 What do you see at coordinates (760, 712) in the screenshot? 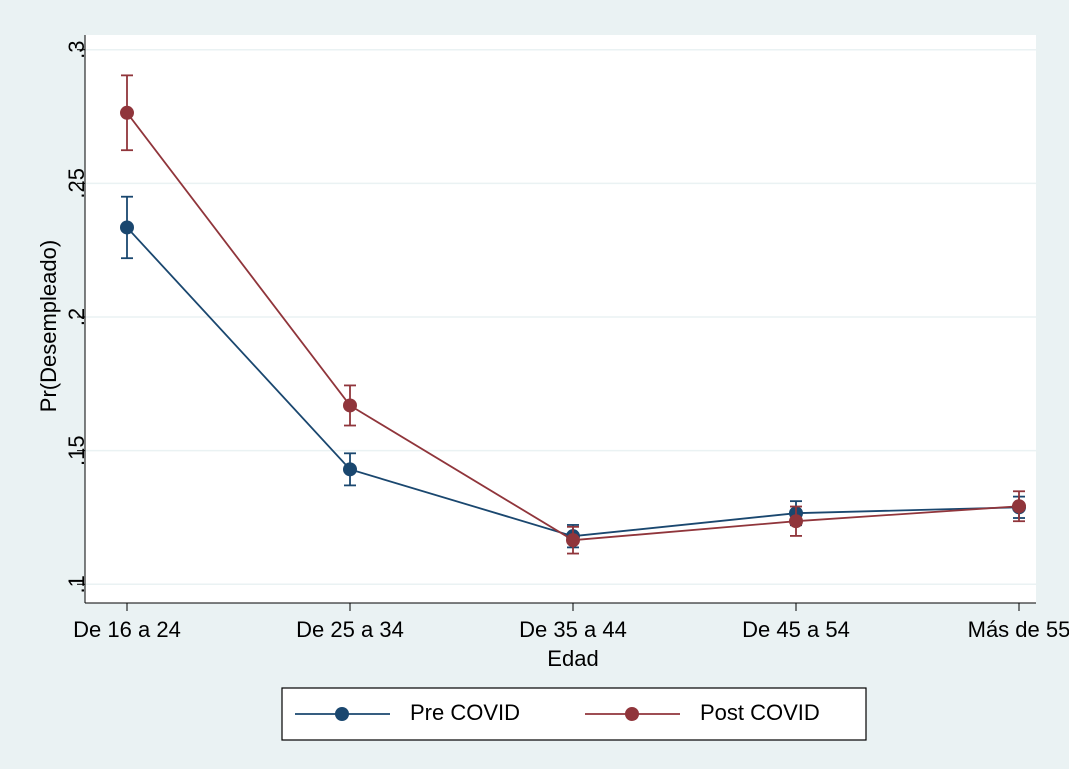
I see `legend-label: Post COVID` at bounding box center [760, 712].